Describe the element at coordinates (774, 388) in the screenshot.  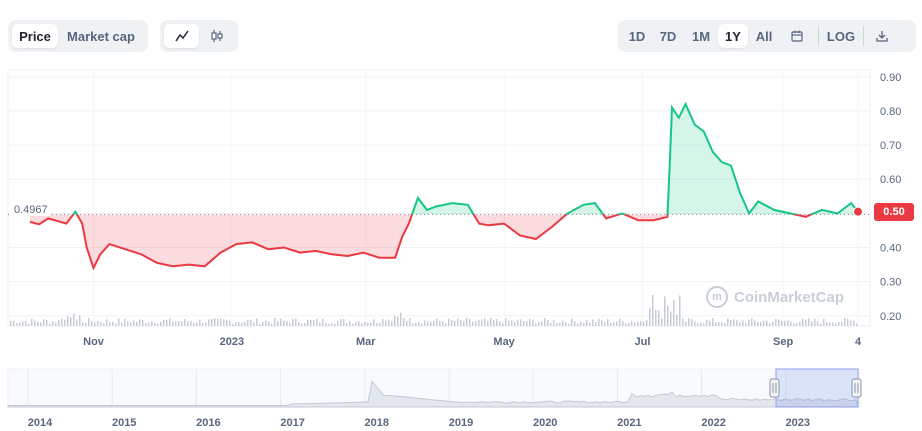
I see `navigator-left-handle` at that location.